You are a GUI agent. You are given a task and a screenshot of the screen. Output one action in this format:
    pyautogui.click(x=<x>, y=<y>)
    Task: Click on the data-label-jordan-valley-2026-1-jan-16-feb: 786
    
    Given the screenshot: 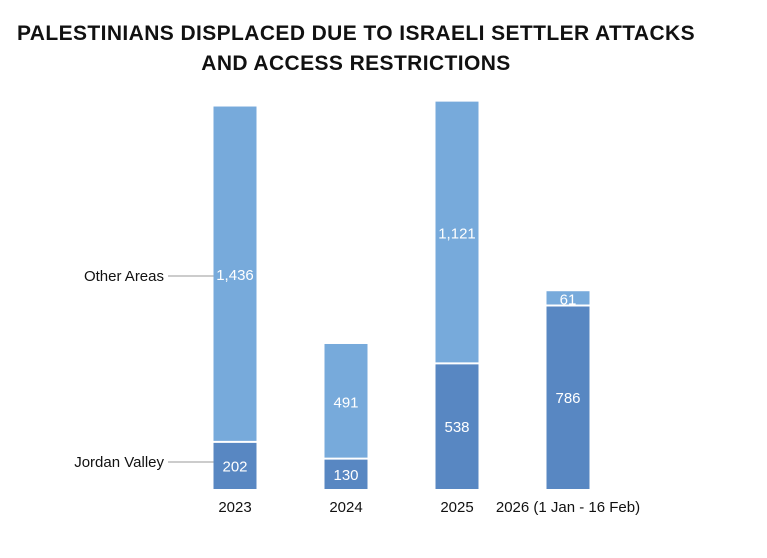 What is the action you would take?
    pyautogui.click(x=567, y=398)
    